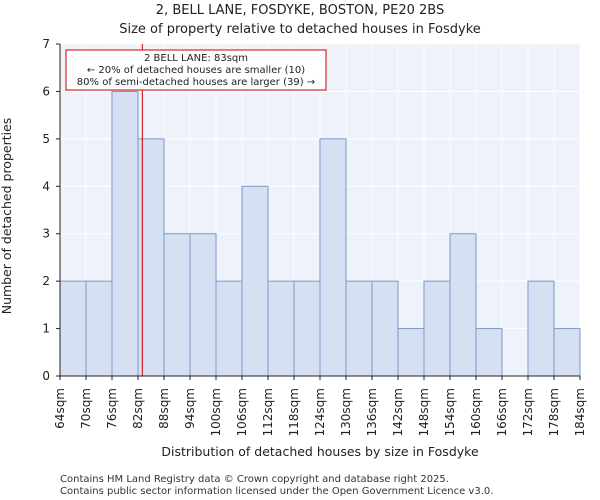 The image size is (600, 500). What do you see at coordinates (112, 408) in the screenshot?
I see `x-tick-label: 76sqm` at bounding box center [112, 408].